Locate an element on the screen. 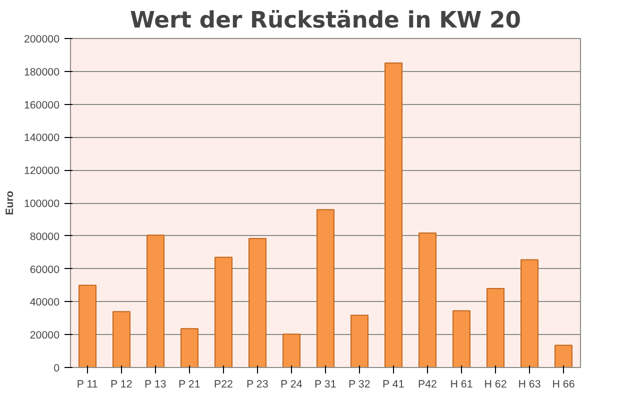 Image resolution: width=626 pixels, height=399 pixels. y-tick-label: 60000 is located at coordinates (45, 270).